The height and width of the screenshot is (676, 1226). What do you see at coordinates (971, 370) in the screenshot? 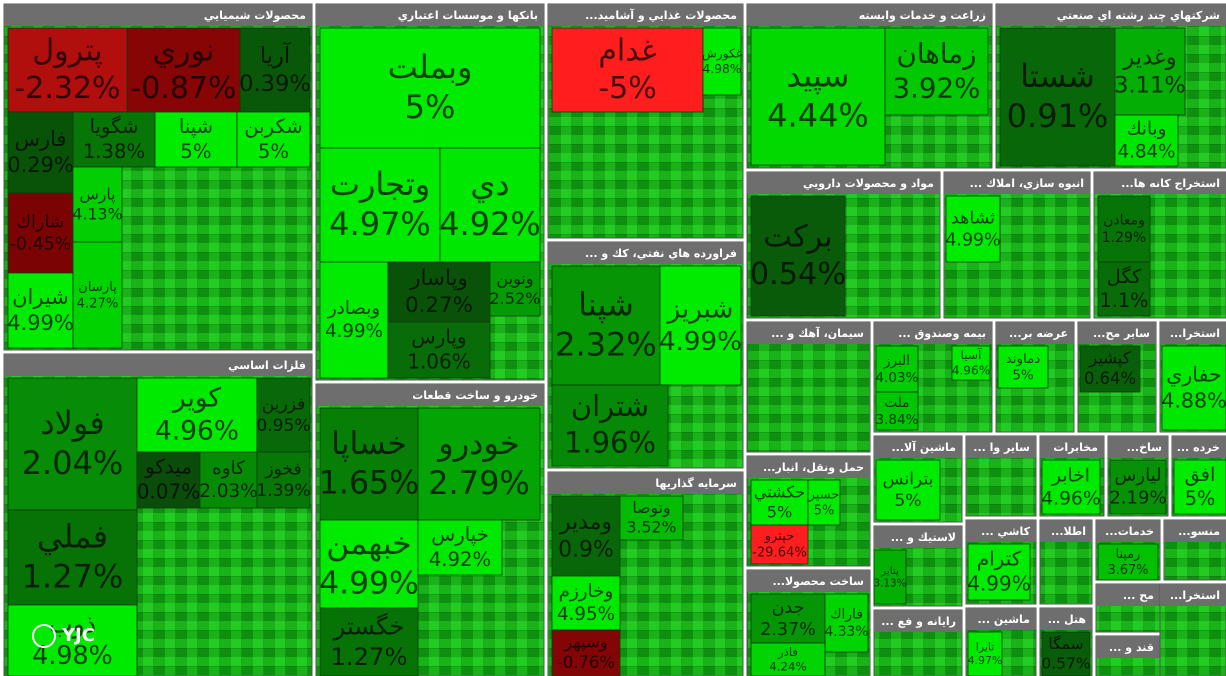
I see `stock-change: 4.96%` at bounding box center [971, 370].